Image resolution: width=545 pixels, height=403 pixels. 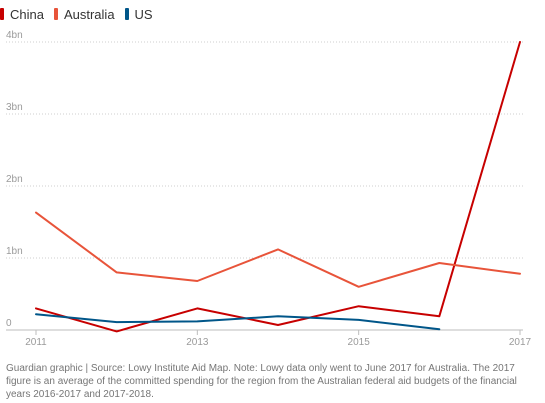 I want to click on legend-item-australia: Australia, so click(x=84, y=14).